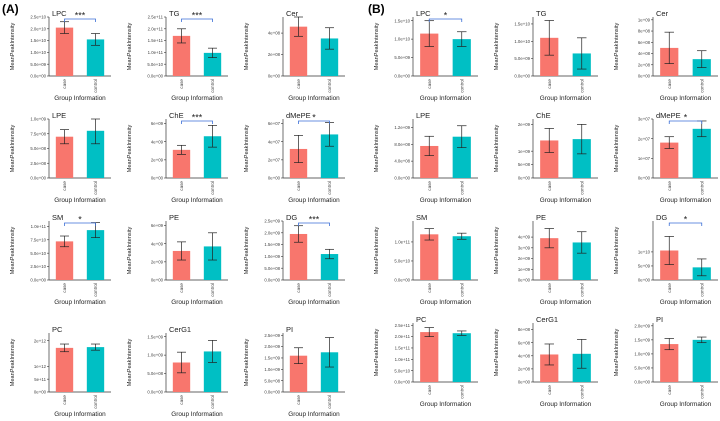 Image resolution: width=720 pixels, height=421 pixels. What do you see at coordinates (156, 28) in the screenshot?
I see `y-tick-label: 2.0e+11` at bounding box center [156, 28].